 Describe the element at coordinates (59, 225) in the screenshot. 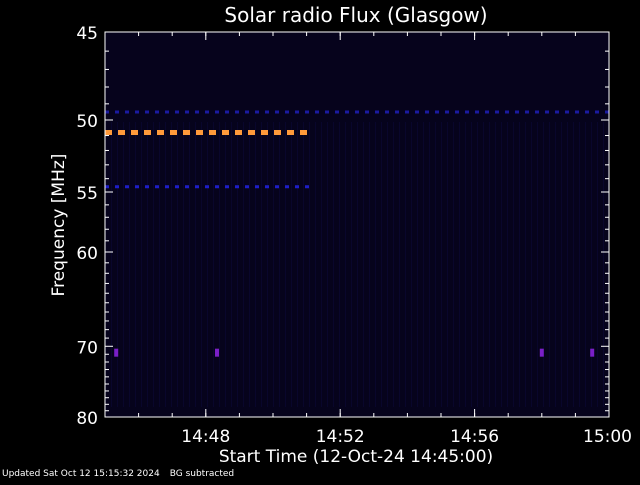

I see `y-axis-label: Frequency [MHz]` at that location.